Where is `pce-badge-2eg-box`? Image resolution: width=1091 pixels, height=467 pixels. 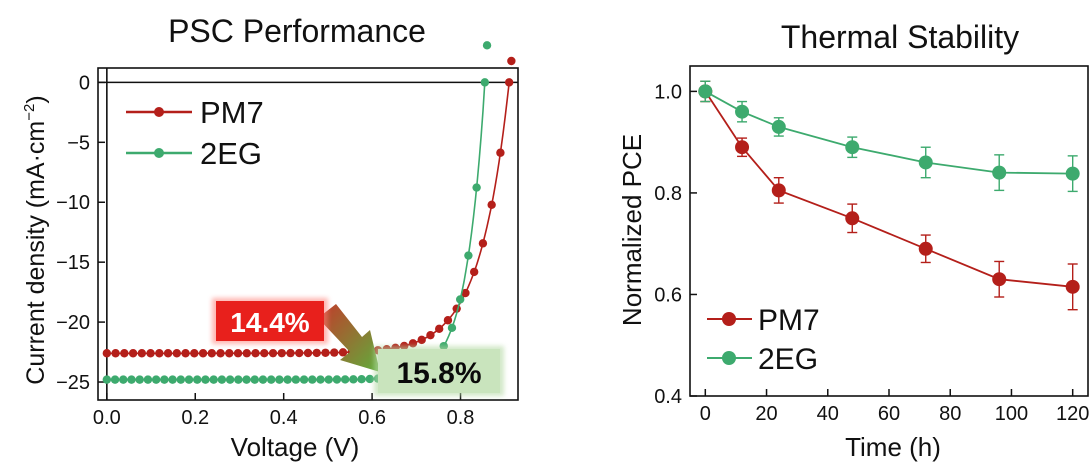
pce-badge-2eg-box is located at coordinates (439, 371).